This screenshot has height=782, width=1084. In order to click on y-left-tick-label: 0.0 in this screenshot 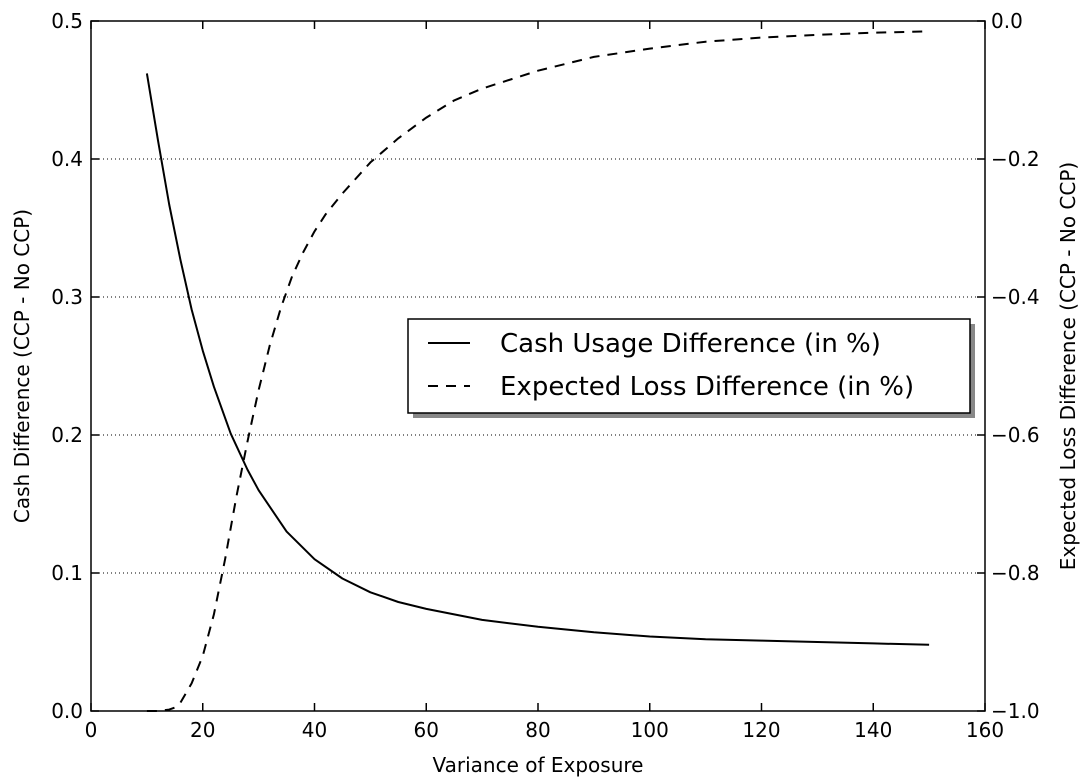, I will do `click(67, 711)`.